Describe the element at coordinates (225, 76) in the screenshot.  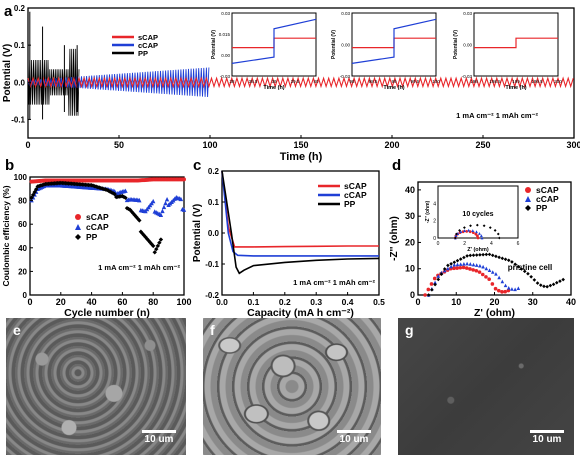
I see `inset-a1-ytick-label: -0.03` at that location.